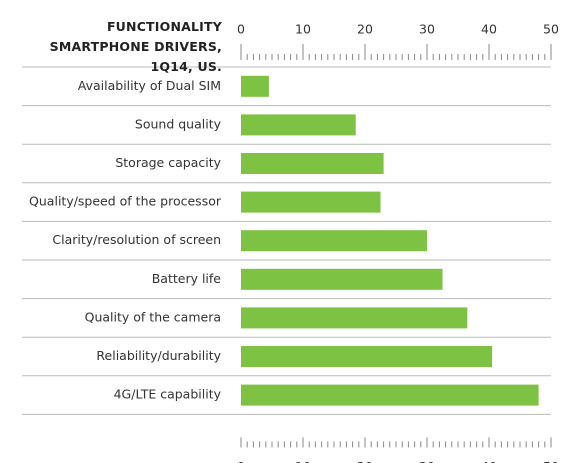 The image size is (577, 463). Describe the element at coordinates (149, 85) in the screenshot. I see `y-tick-label: Availability of Dual SIM` at that location.